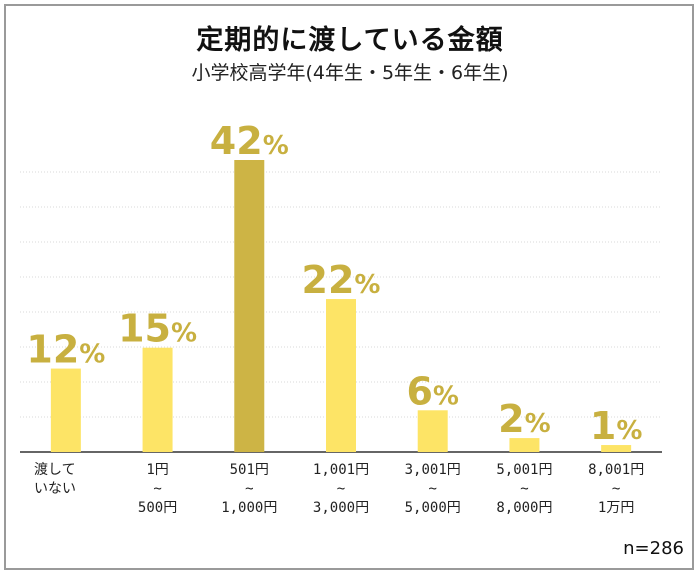  I want to click on x-tick-label: 3,000円, so click(341, 508).